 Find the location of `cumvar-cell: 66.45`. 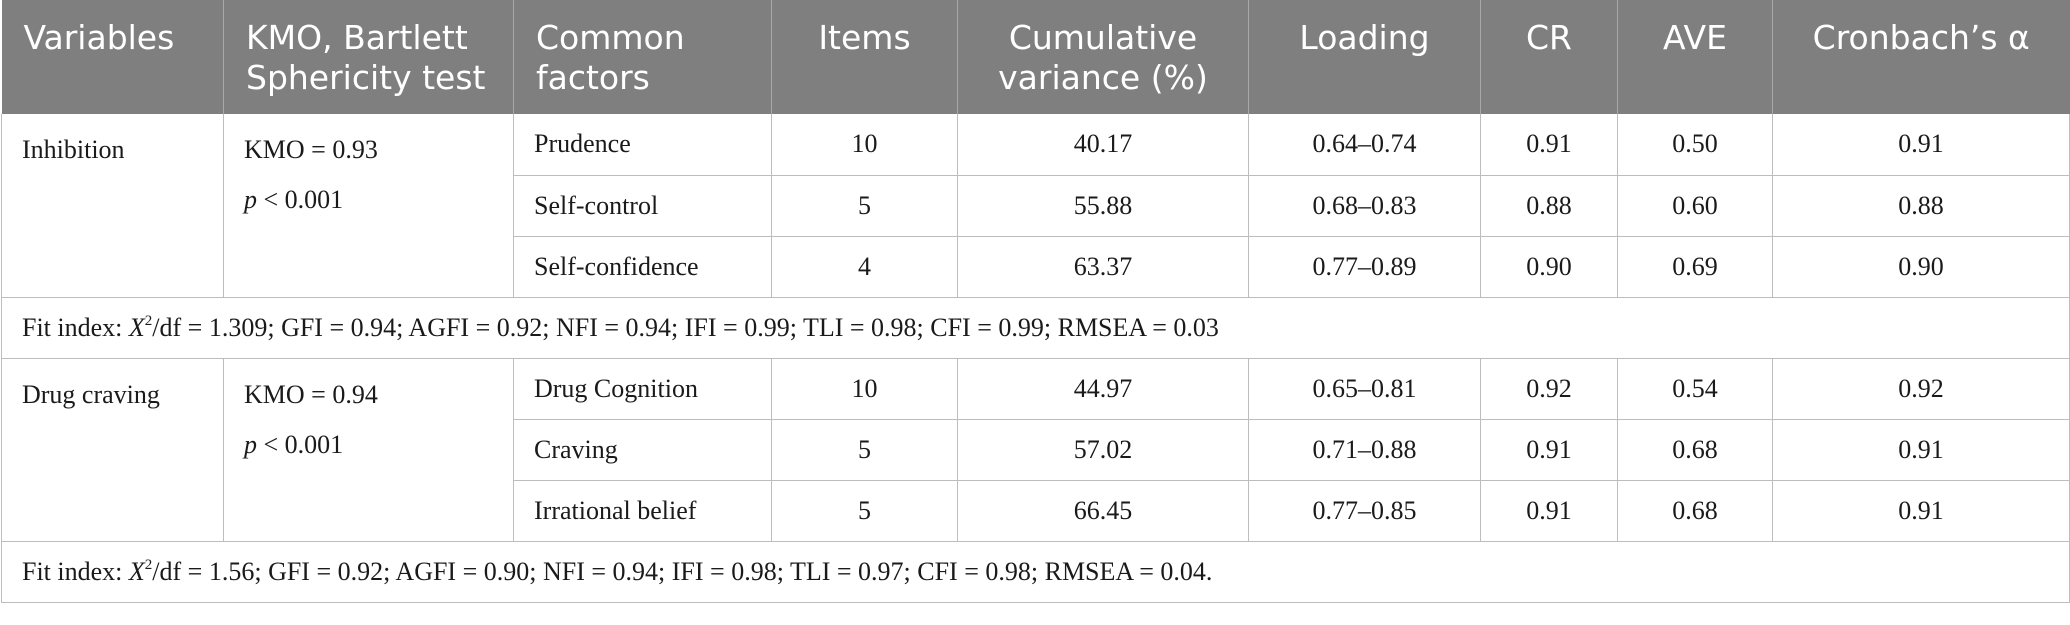

cumvar-cell: 66.45 is located at coordinates (1103, 510).